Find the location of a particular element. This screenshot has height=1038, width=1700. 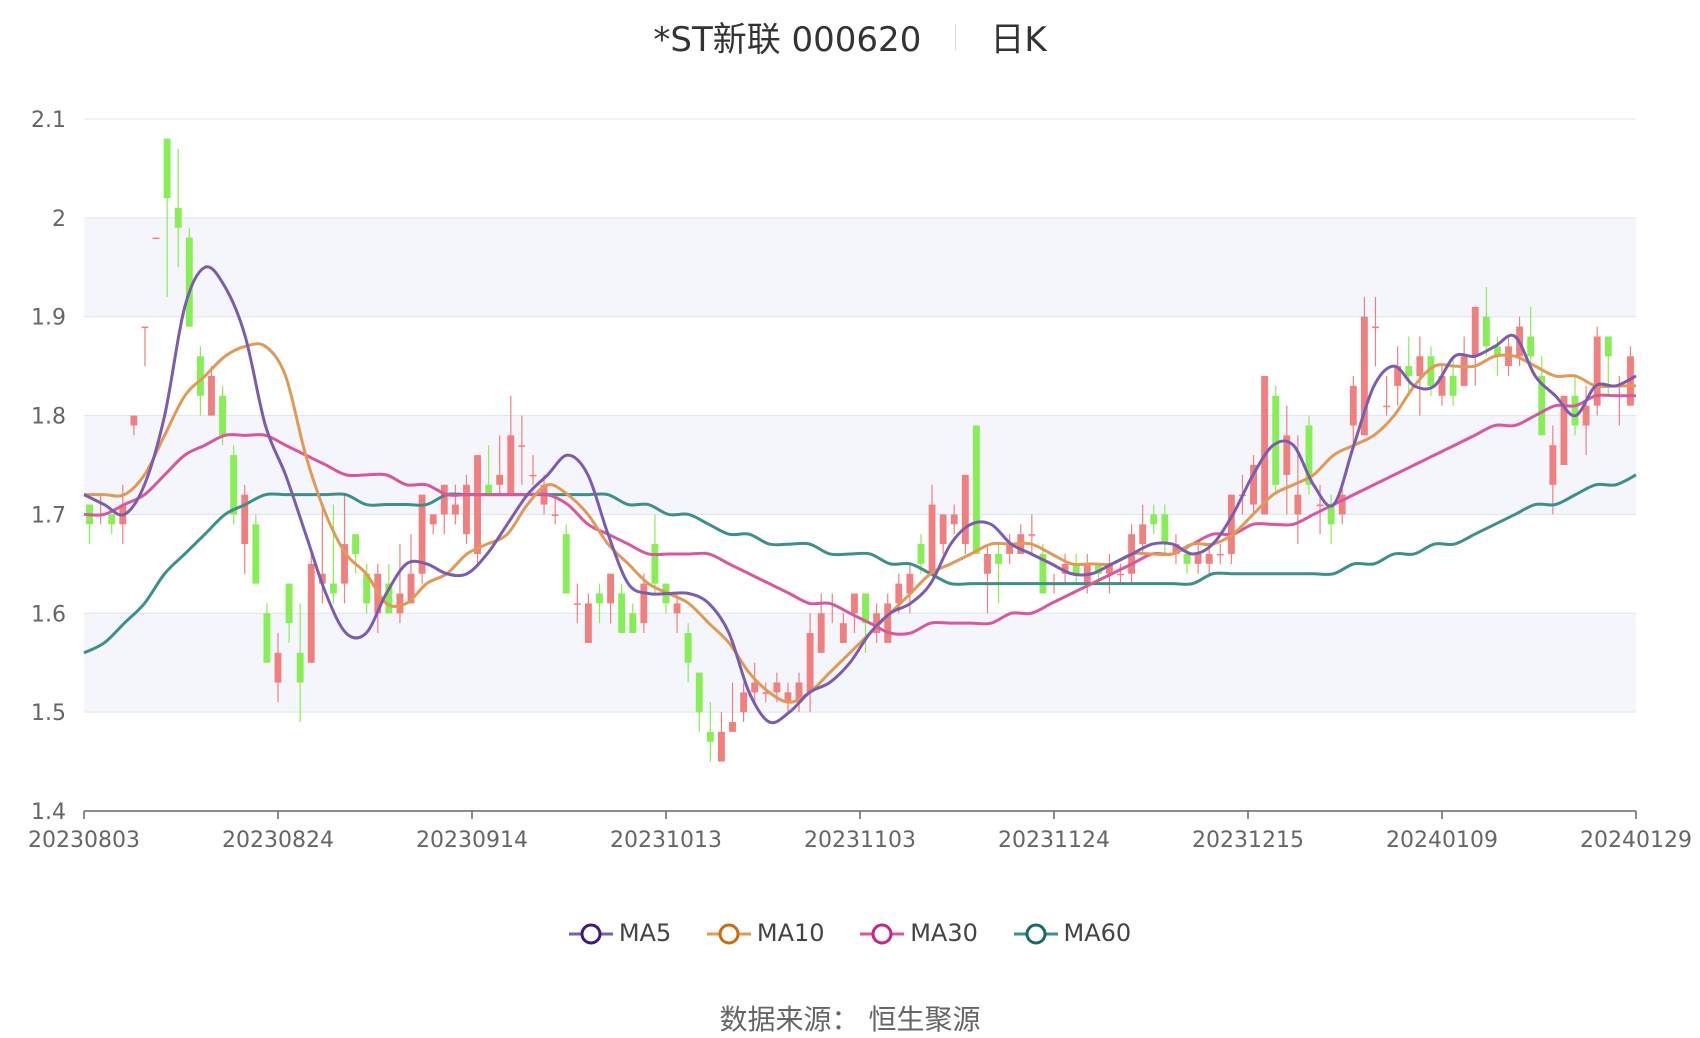

data-source: 数据来源： 恒生聚源 is located at coordinates (850, 1018).